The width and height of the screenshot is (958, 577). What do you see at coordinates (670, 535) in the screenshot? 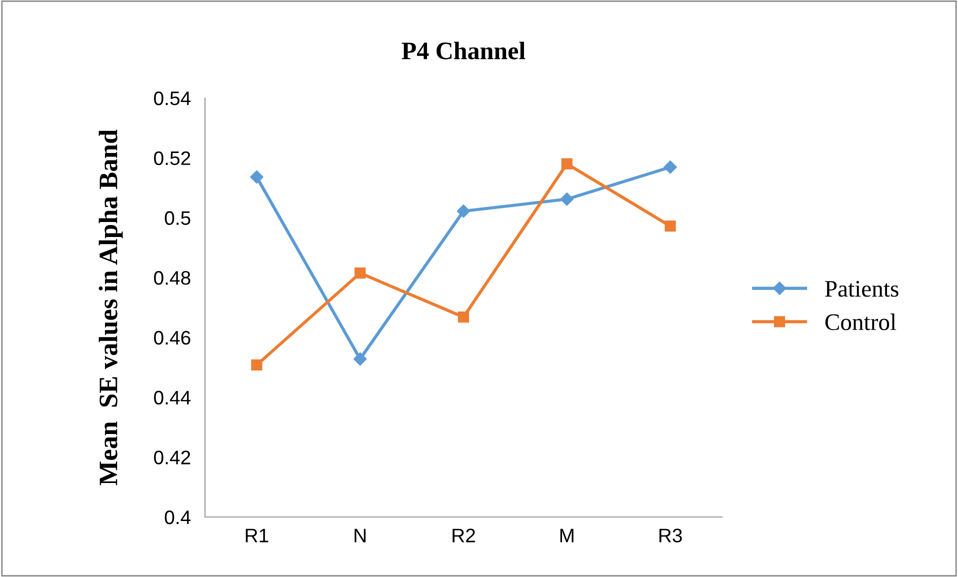
I see `x-tick-label: R3` at bounding box center [670, 535].